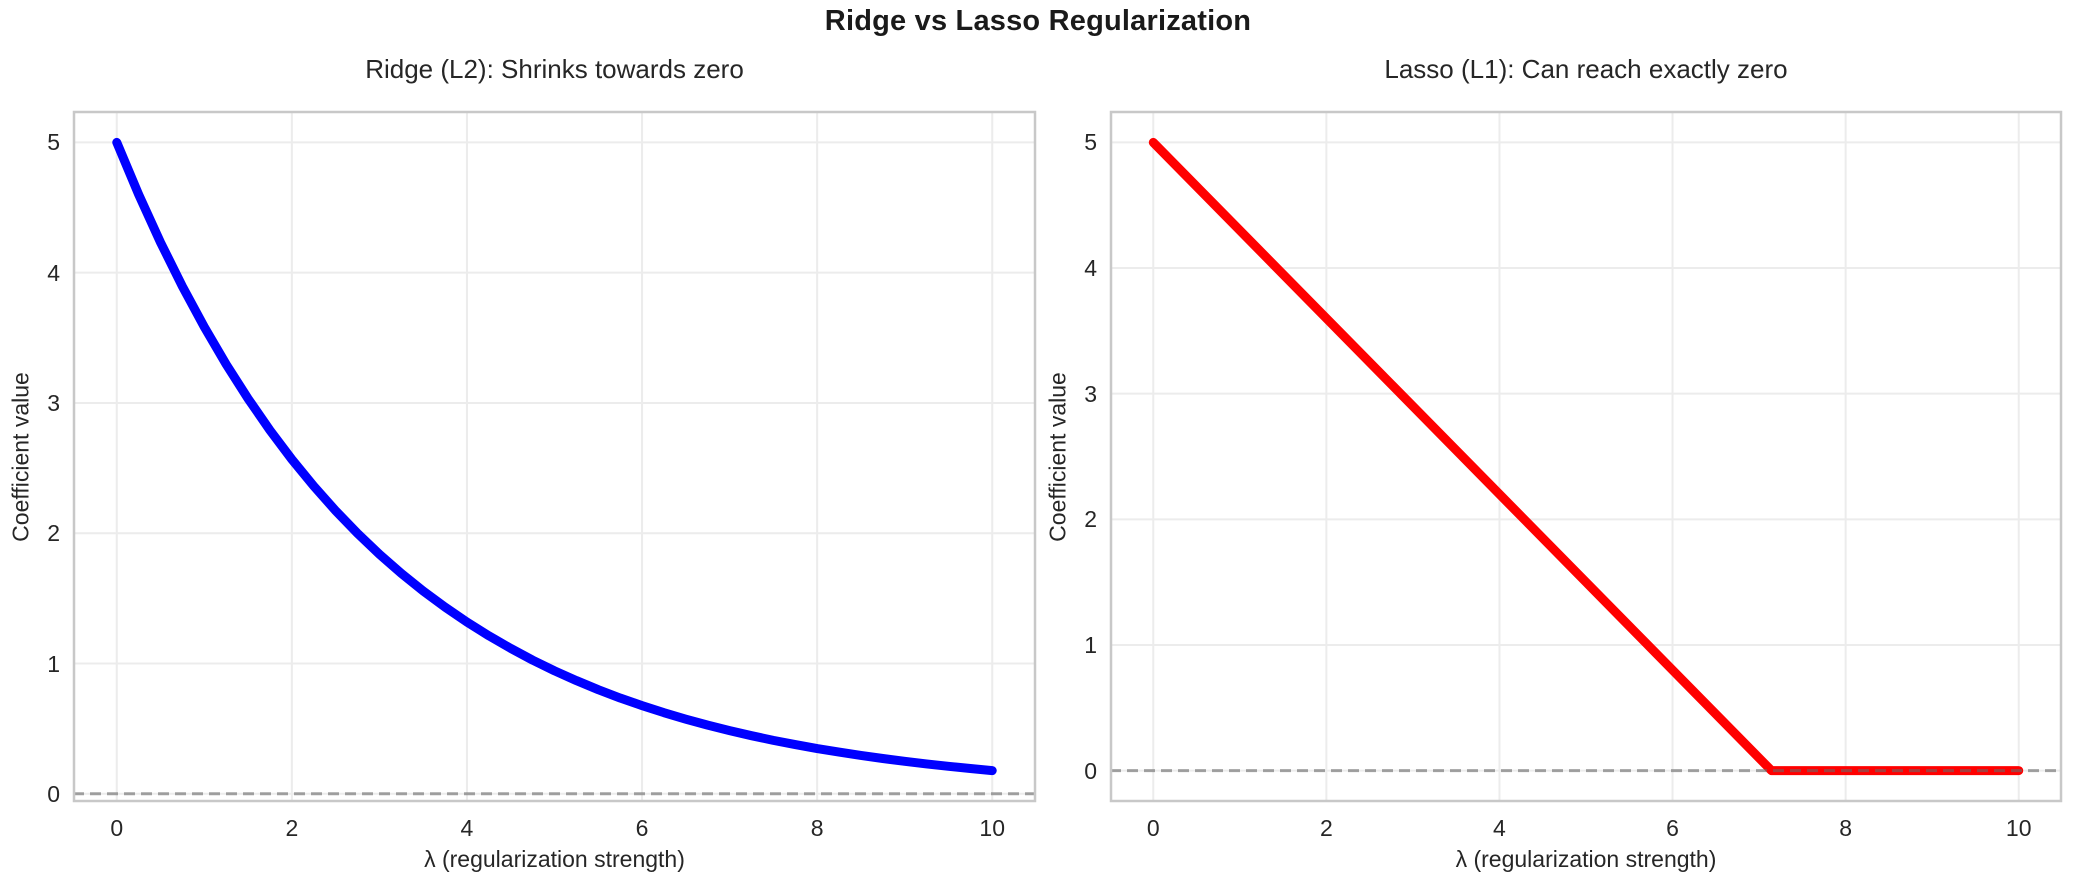  What do you see at coordinates (554, 859) in the screenshot?
I see `ridge-x-axis-label: λ (regularization strength)` at bounding box center [554, 859].